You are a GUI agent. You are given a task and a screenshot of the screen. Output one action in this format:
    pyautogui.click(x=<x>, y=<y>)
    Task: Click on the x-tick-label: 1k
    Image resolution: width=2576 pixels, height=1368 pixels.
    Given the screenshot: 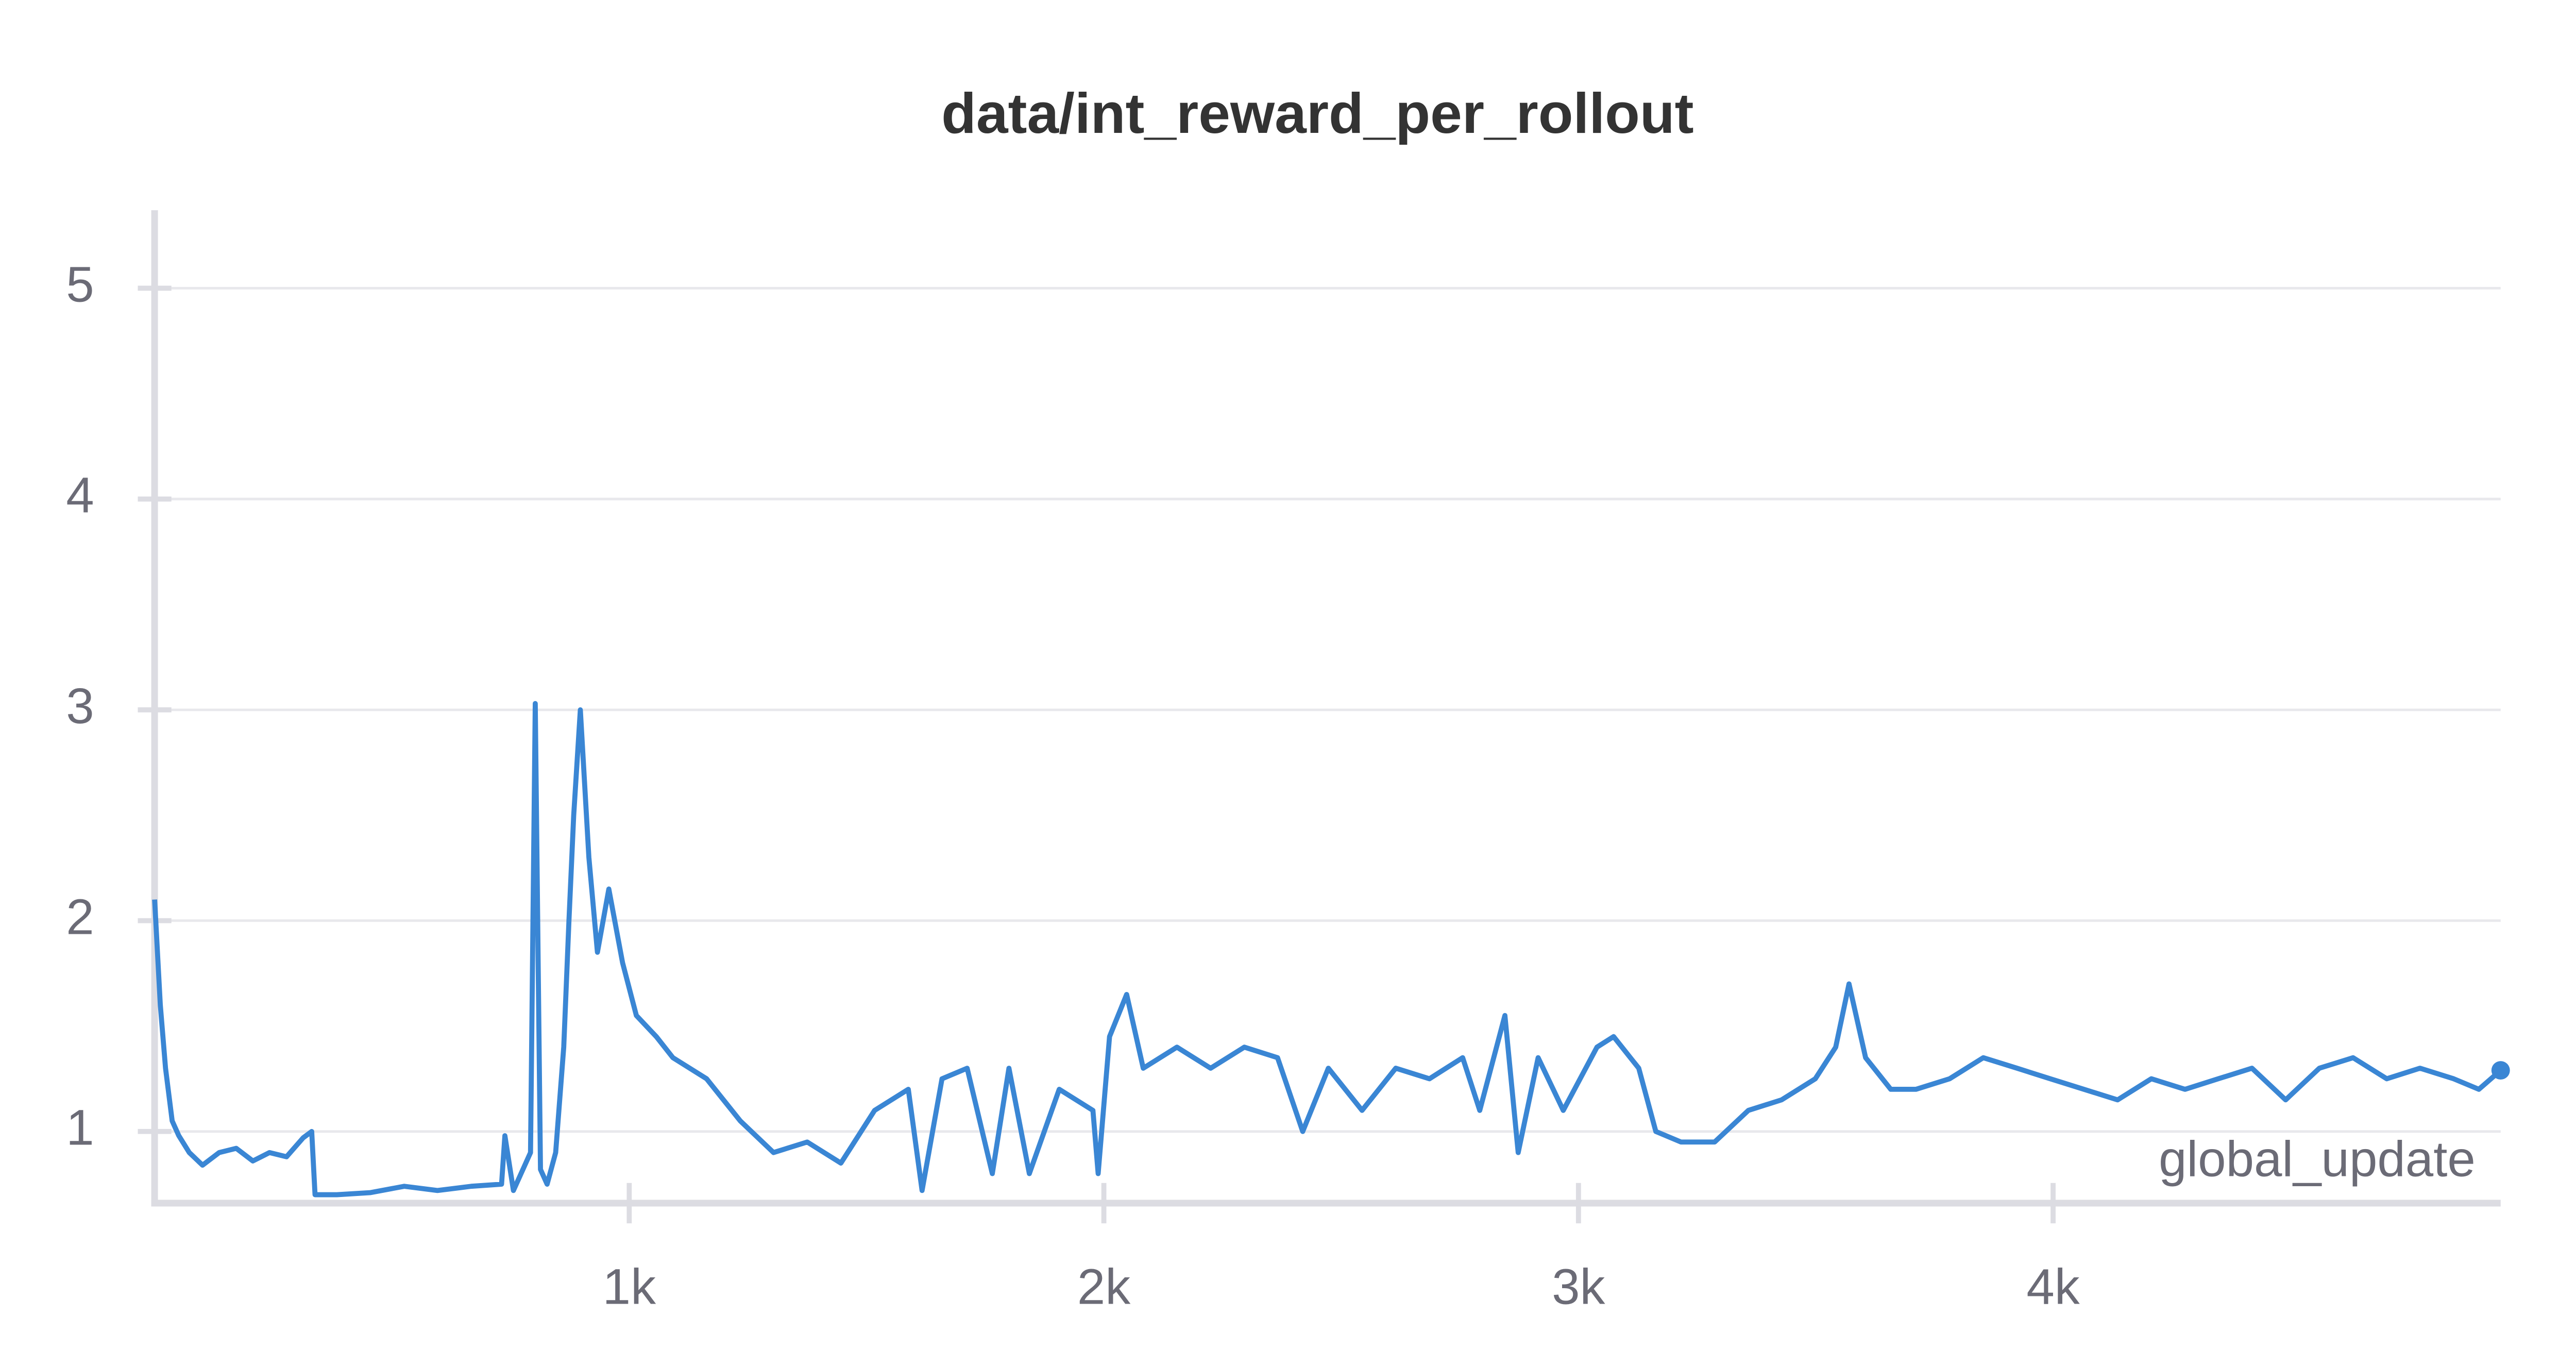 What is the action you would take?
    pyautogui.click(x=629, y=1286)
    